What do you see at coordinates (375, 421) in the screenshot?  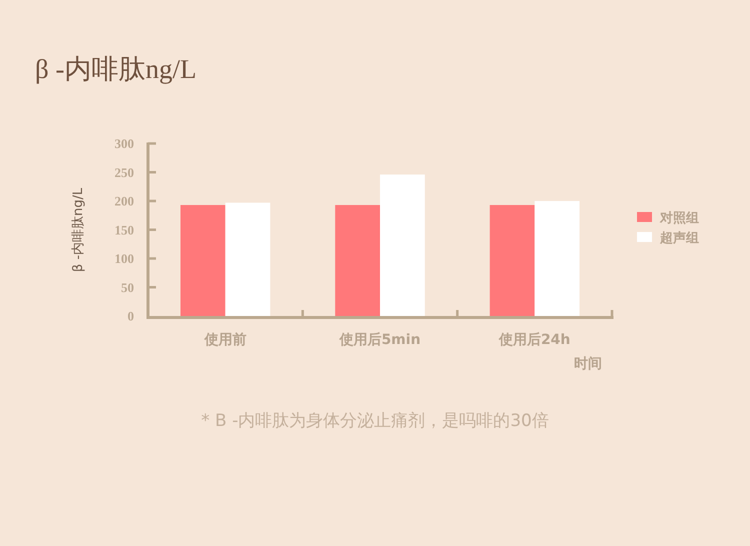 I see `text: * B -内啡肽为身体分泌止痛剂，是吗啡的30倍` at bounding box center [375, 421].